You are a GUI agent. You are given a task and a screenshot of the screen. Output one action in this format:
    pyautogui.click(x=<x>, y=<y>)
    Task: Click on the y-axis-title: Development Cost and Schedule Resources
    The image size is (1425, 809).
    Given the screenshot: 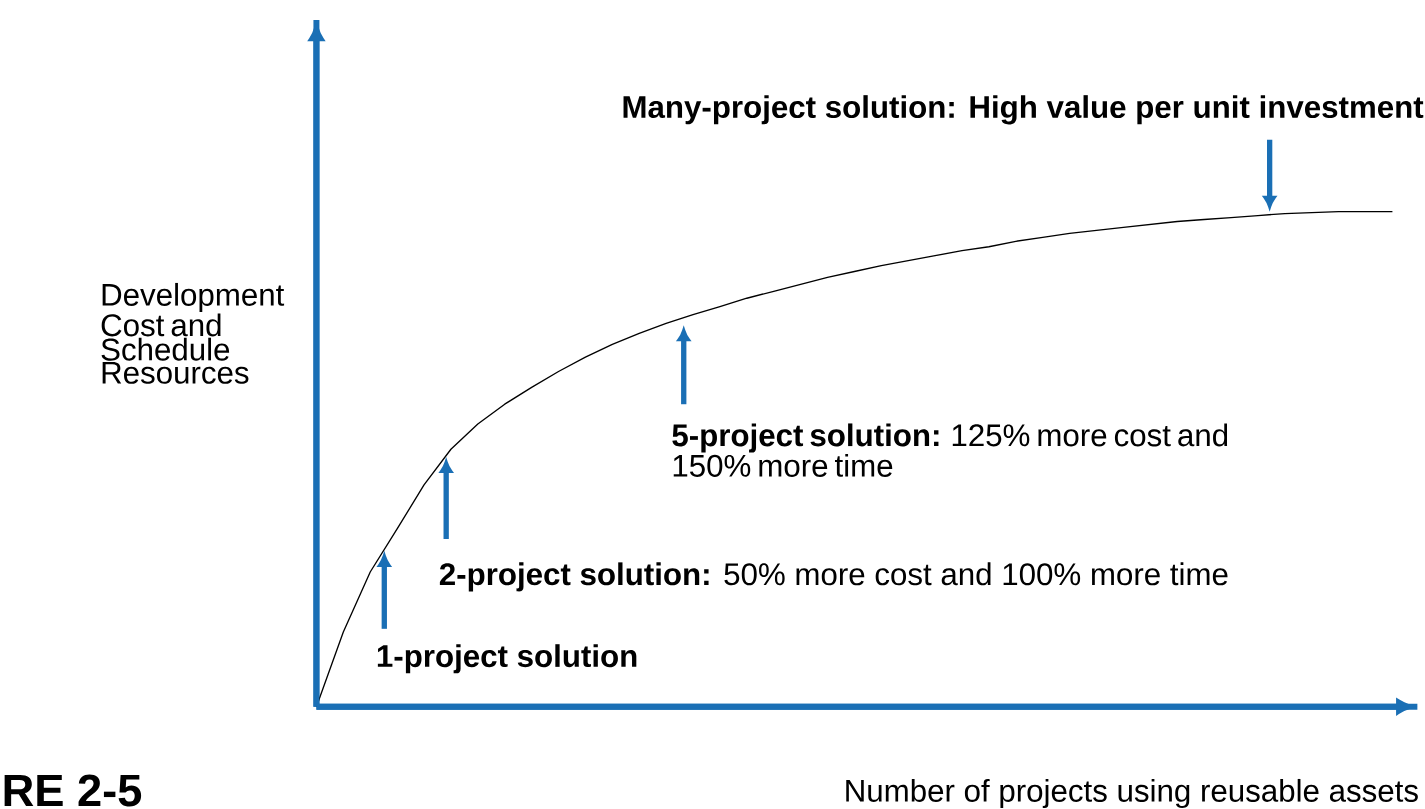 What is the action you would take?
    pyautogui.click(x=193, y=333)
    